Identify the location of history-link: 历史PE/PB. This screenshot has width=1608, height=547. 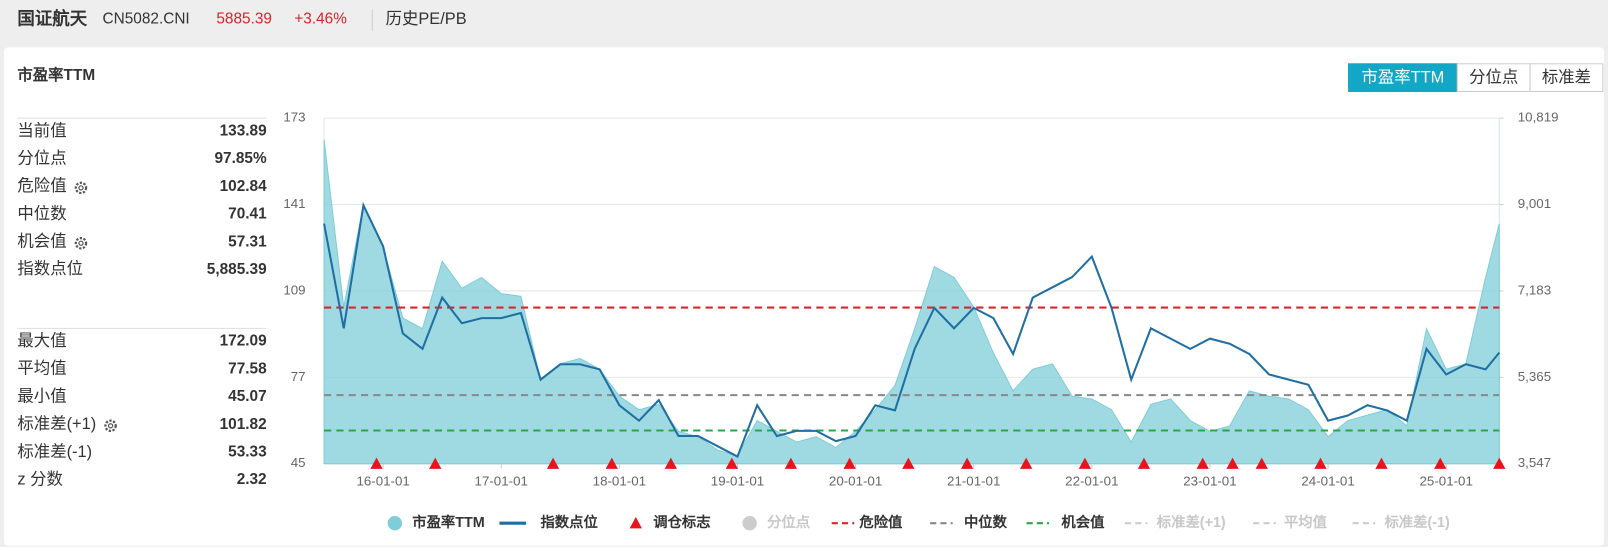
(426, 19).